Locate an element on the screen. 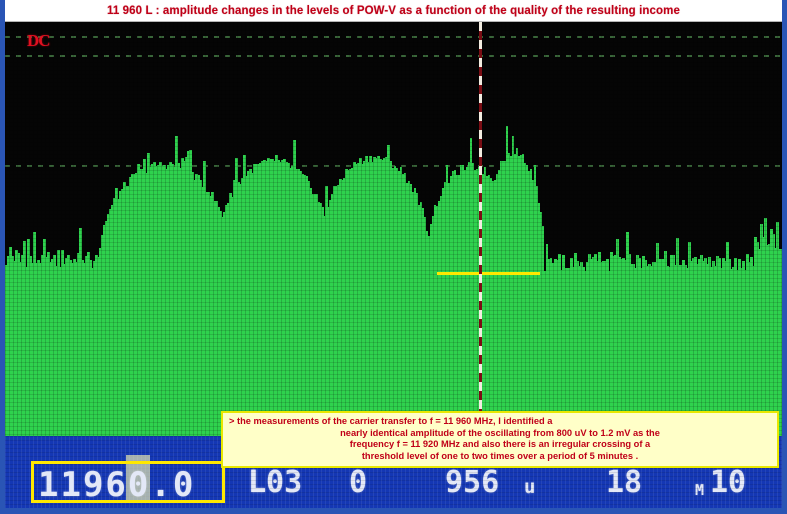 This screenshot has height=514, width=787. value-lo: L03 is located at coordinates (275, 482).